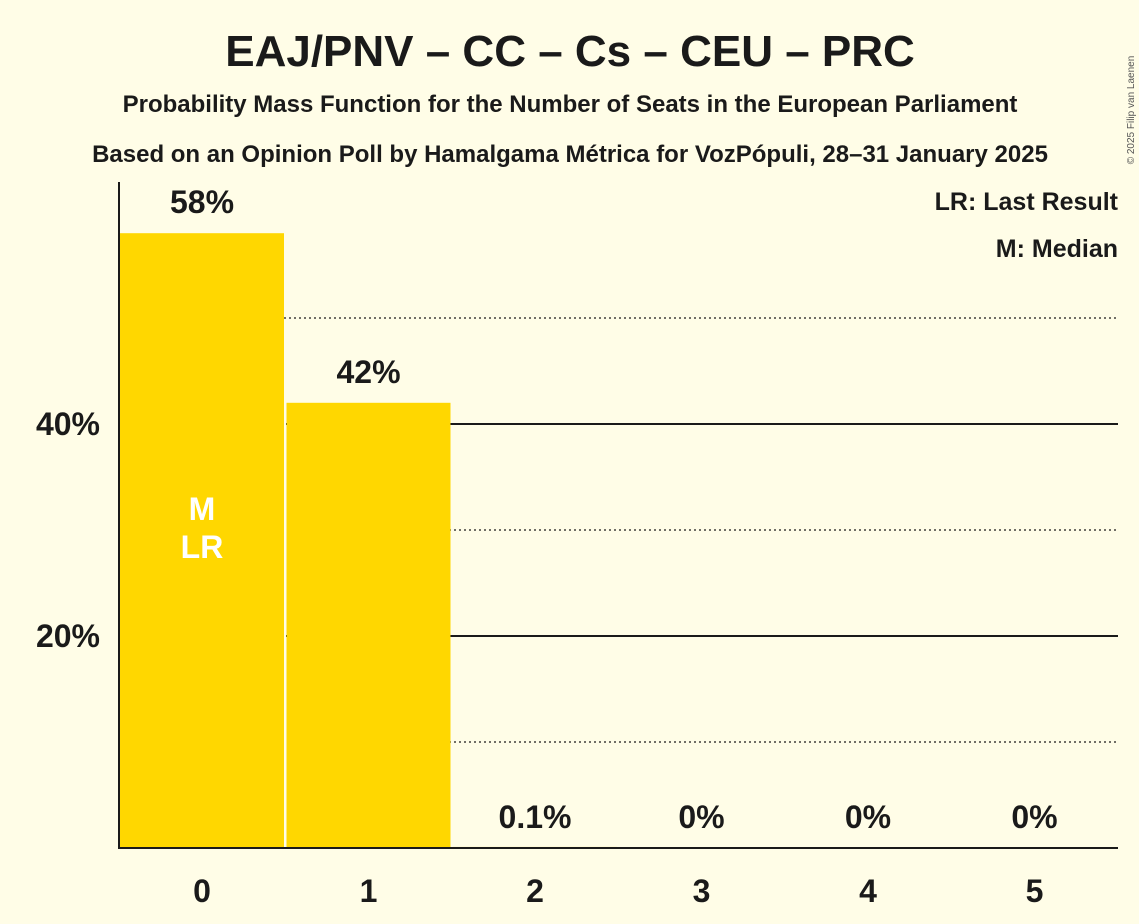 This screenshot has height=924, width=1139. Describe the element at coordinates (1027, 202) in the screenshot. I see `legend-last-result: LR: Last Result` at that location.